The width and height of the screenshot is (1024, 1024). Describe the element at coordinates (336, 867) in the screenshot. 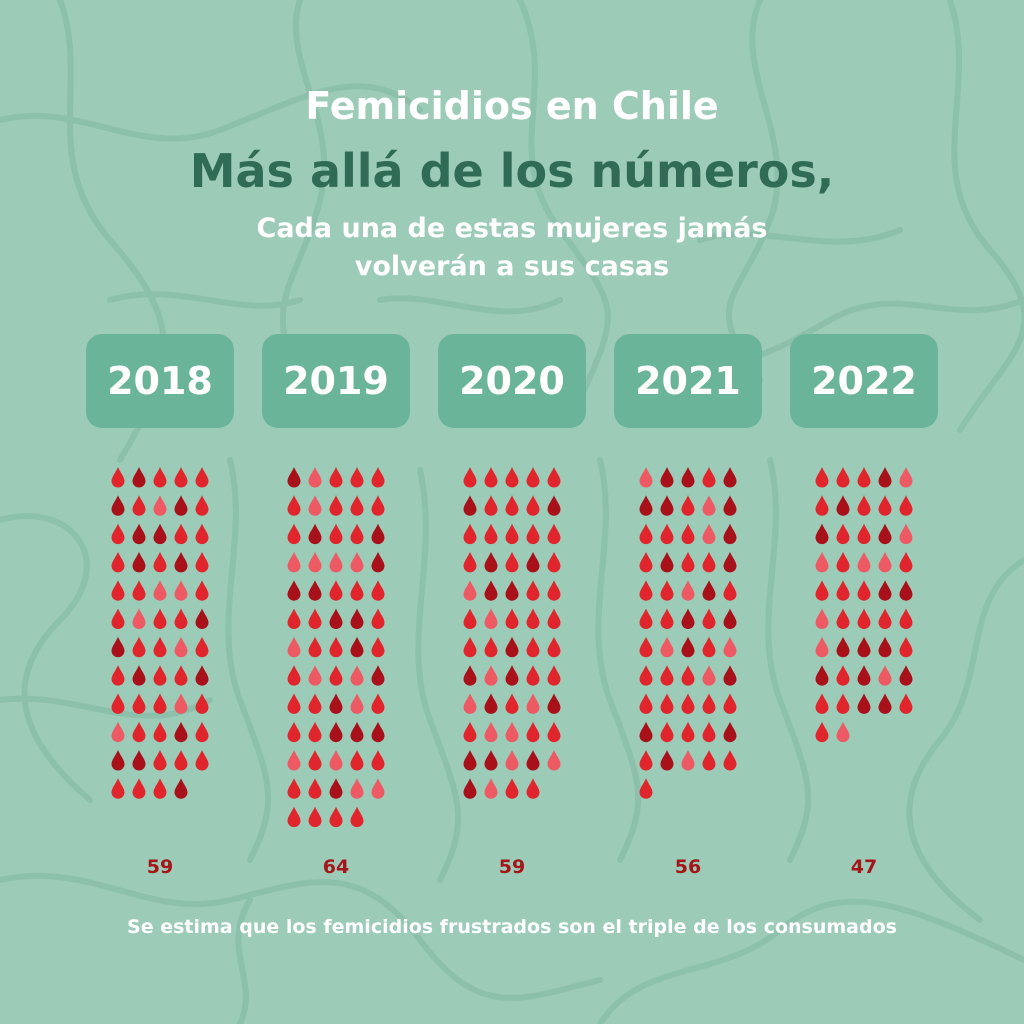

I see `count-label-2019: 64` at that location.